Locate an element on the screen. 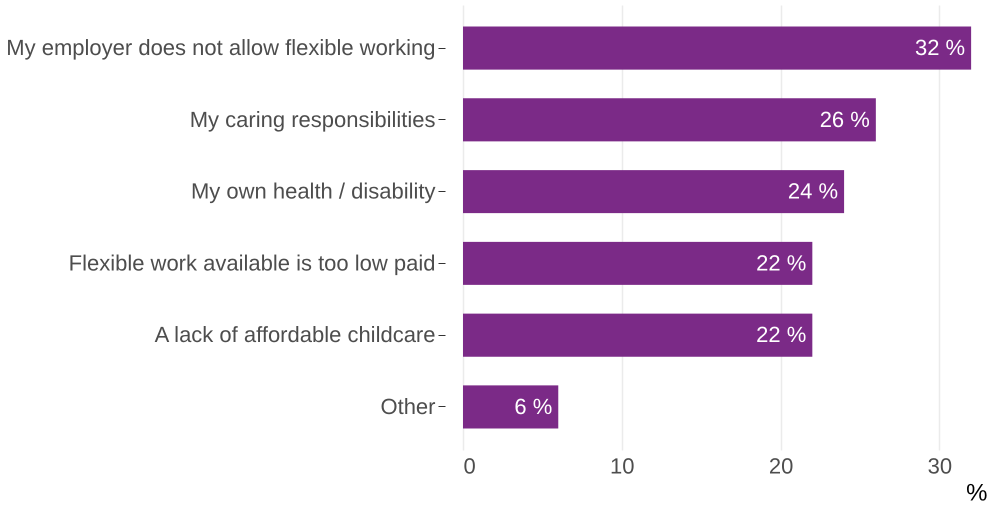 The height and width of the screenshot is (507, 987). data-label: 32 % is located at coordinates (940, 47).